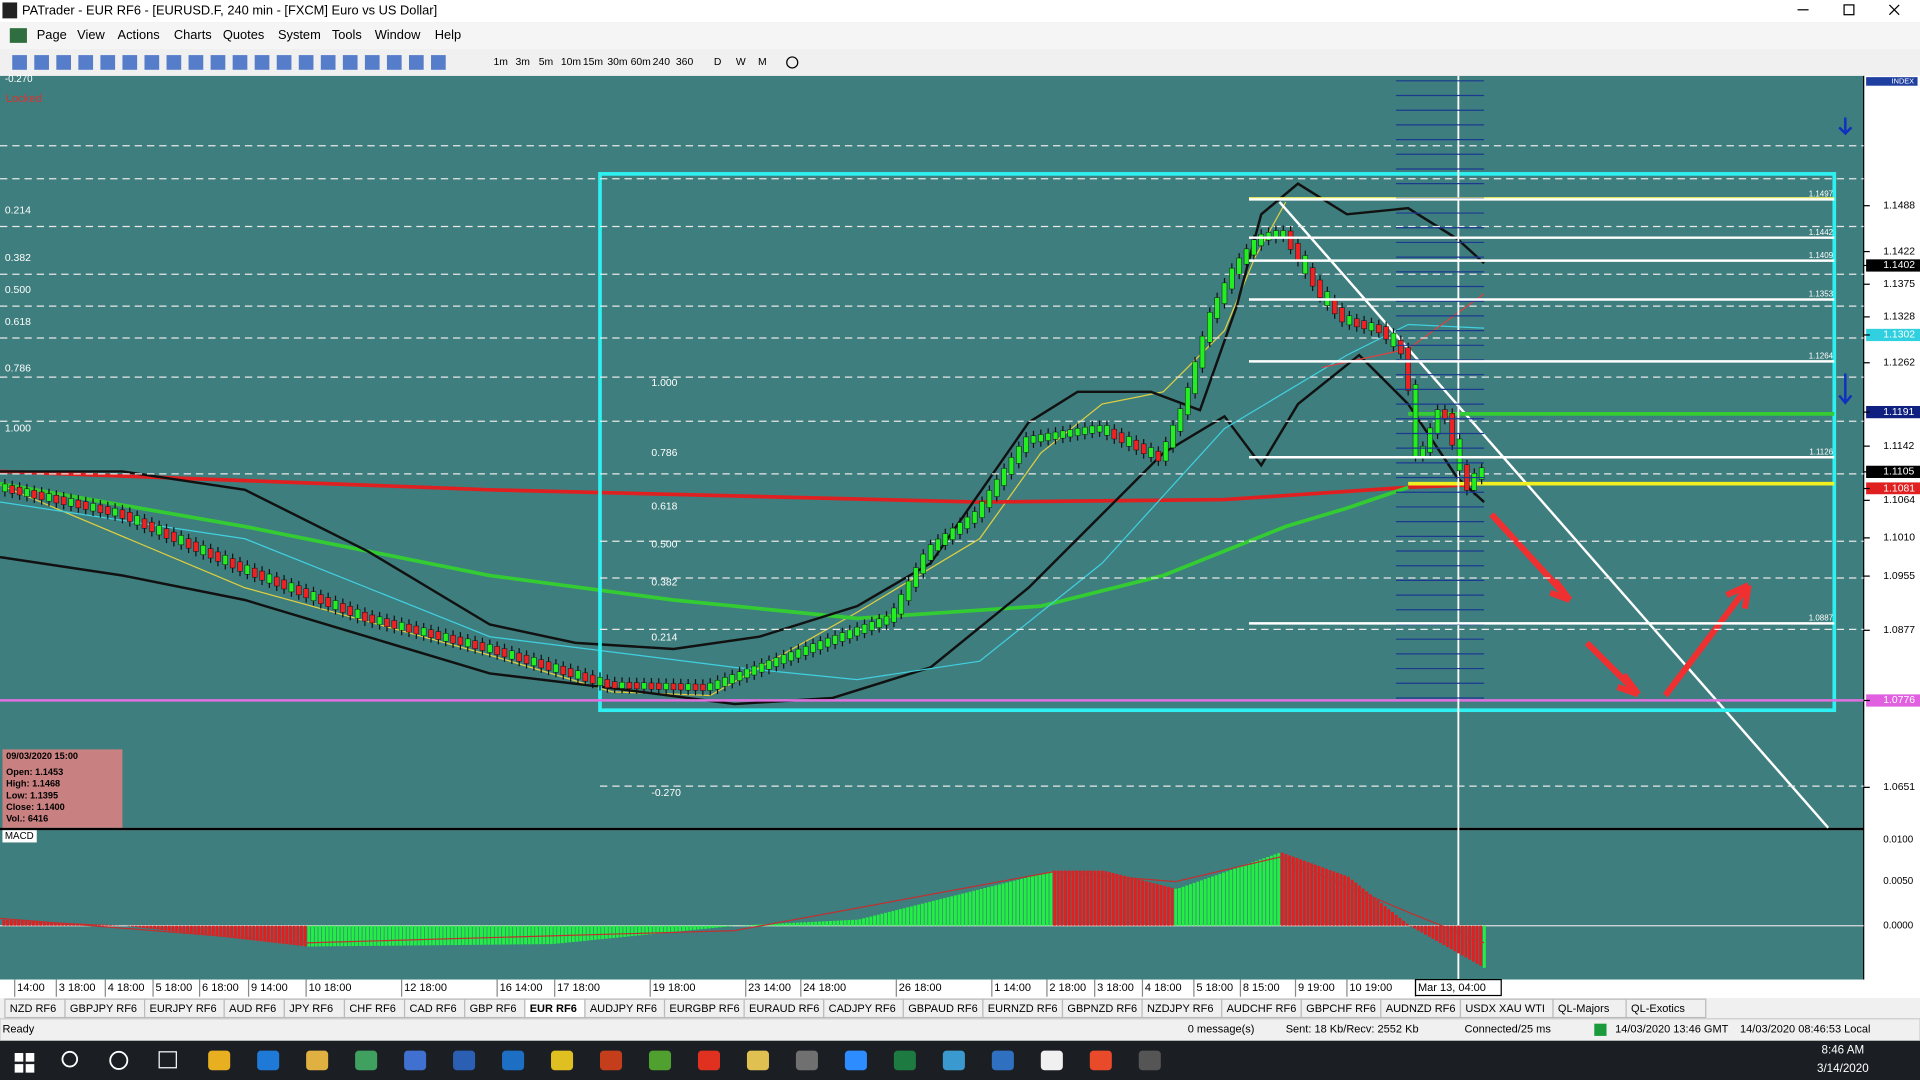  Describe the element at coordinates (704, 1009) in the screenshot. I see `tab-label: EURGBP RF6` at that location.